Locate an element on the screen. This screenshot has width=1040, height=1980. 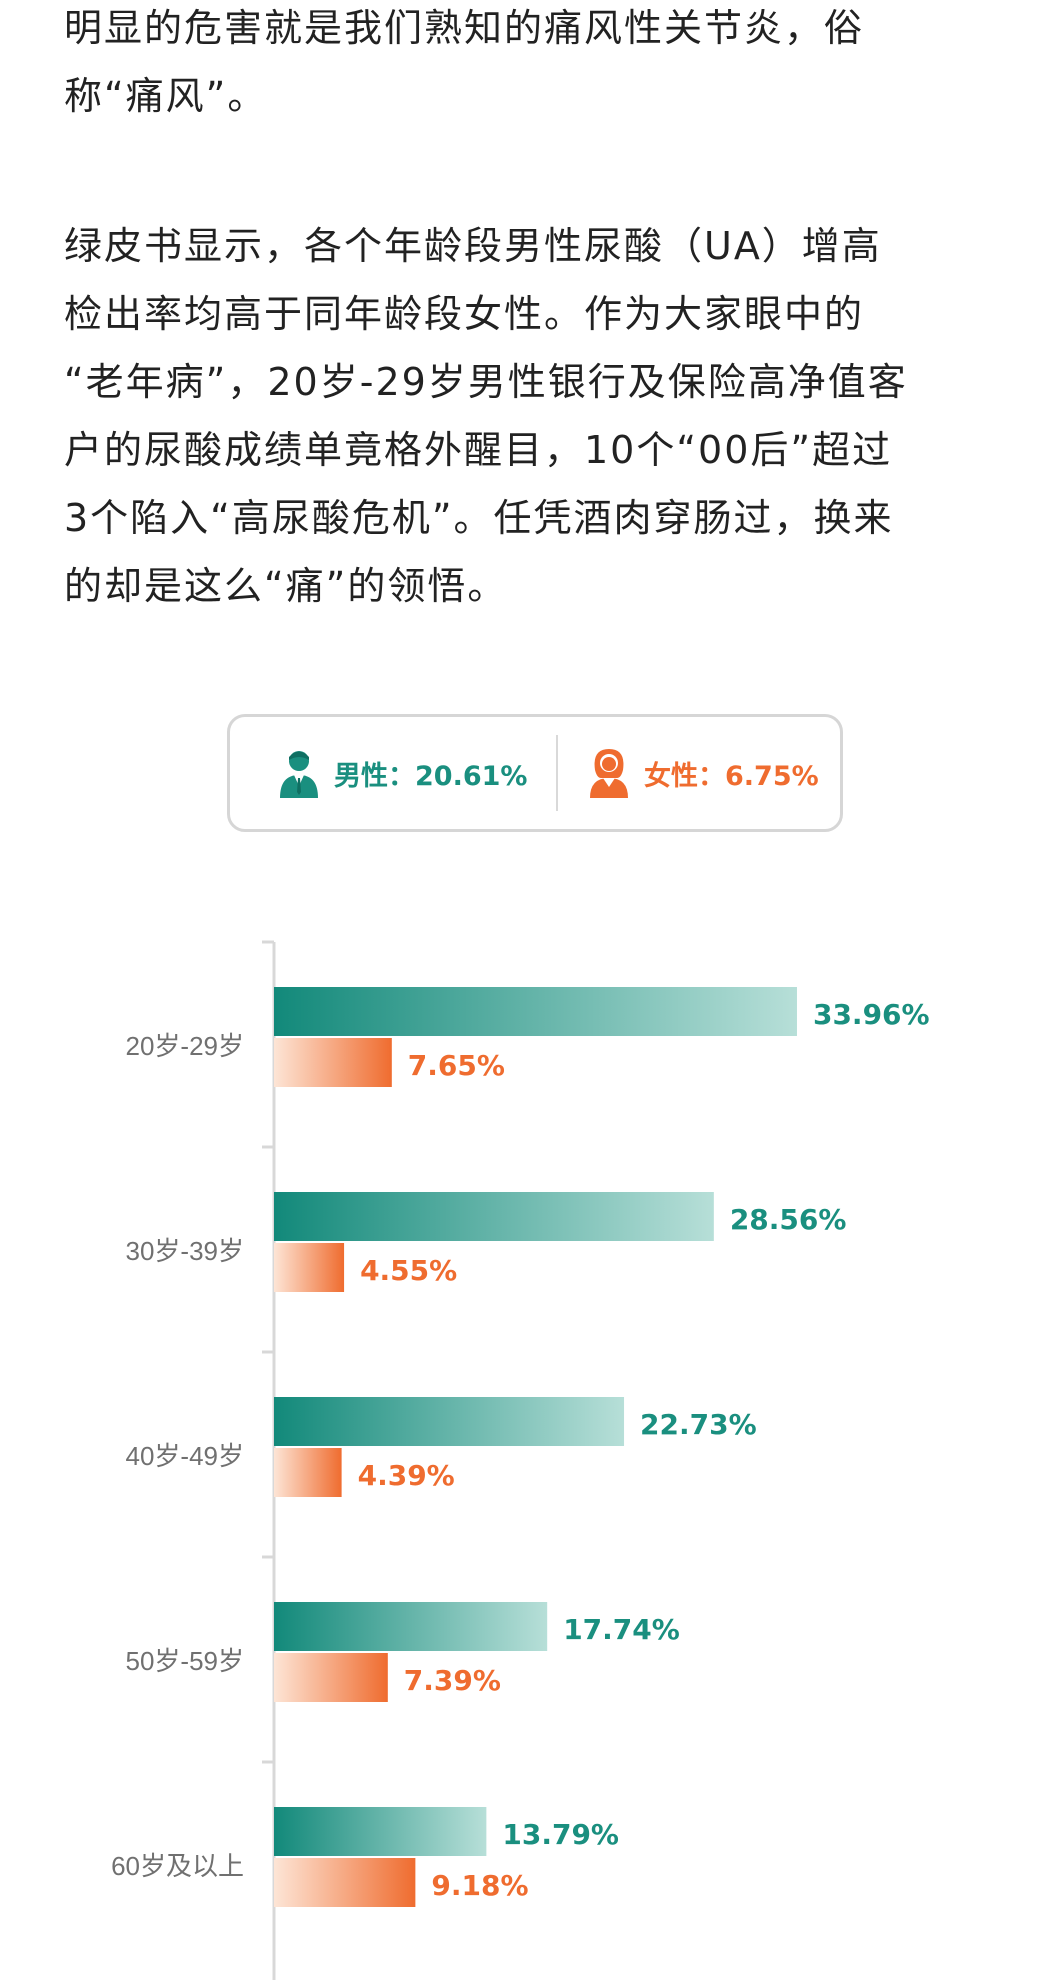
female-value-label: 7.39% is located at coordinates (452, 1680).